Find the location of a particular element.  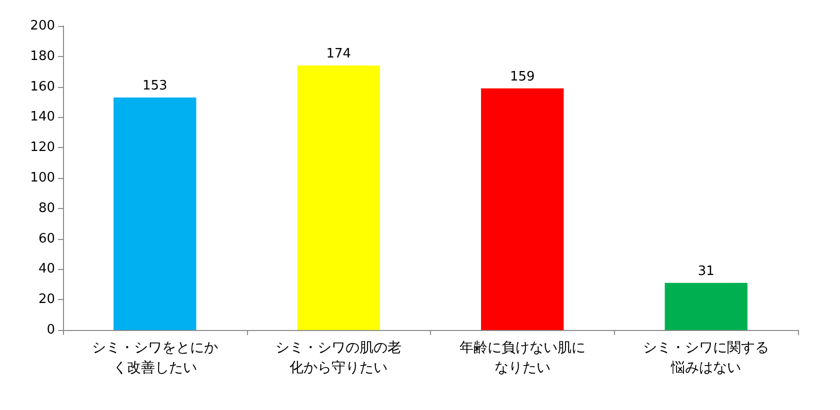

data-label: 31 is located at coordinates (706, 271).